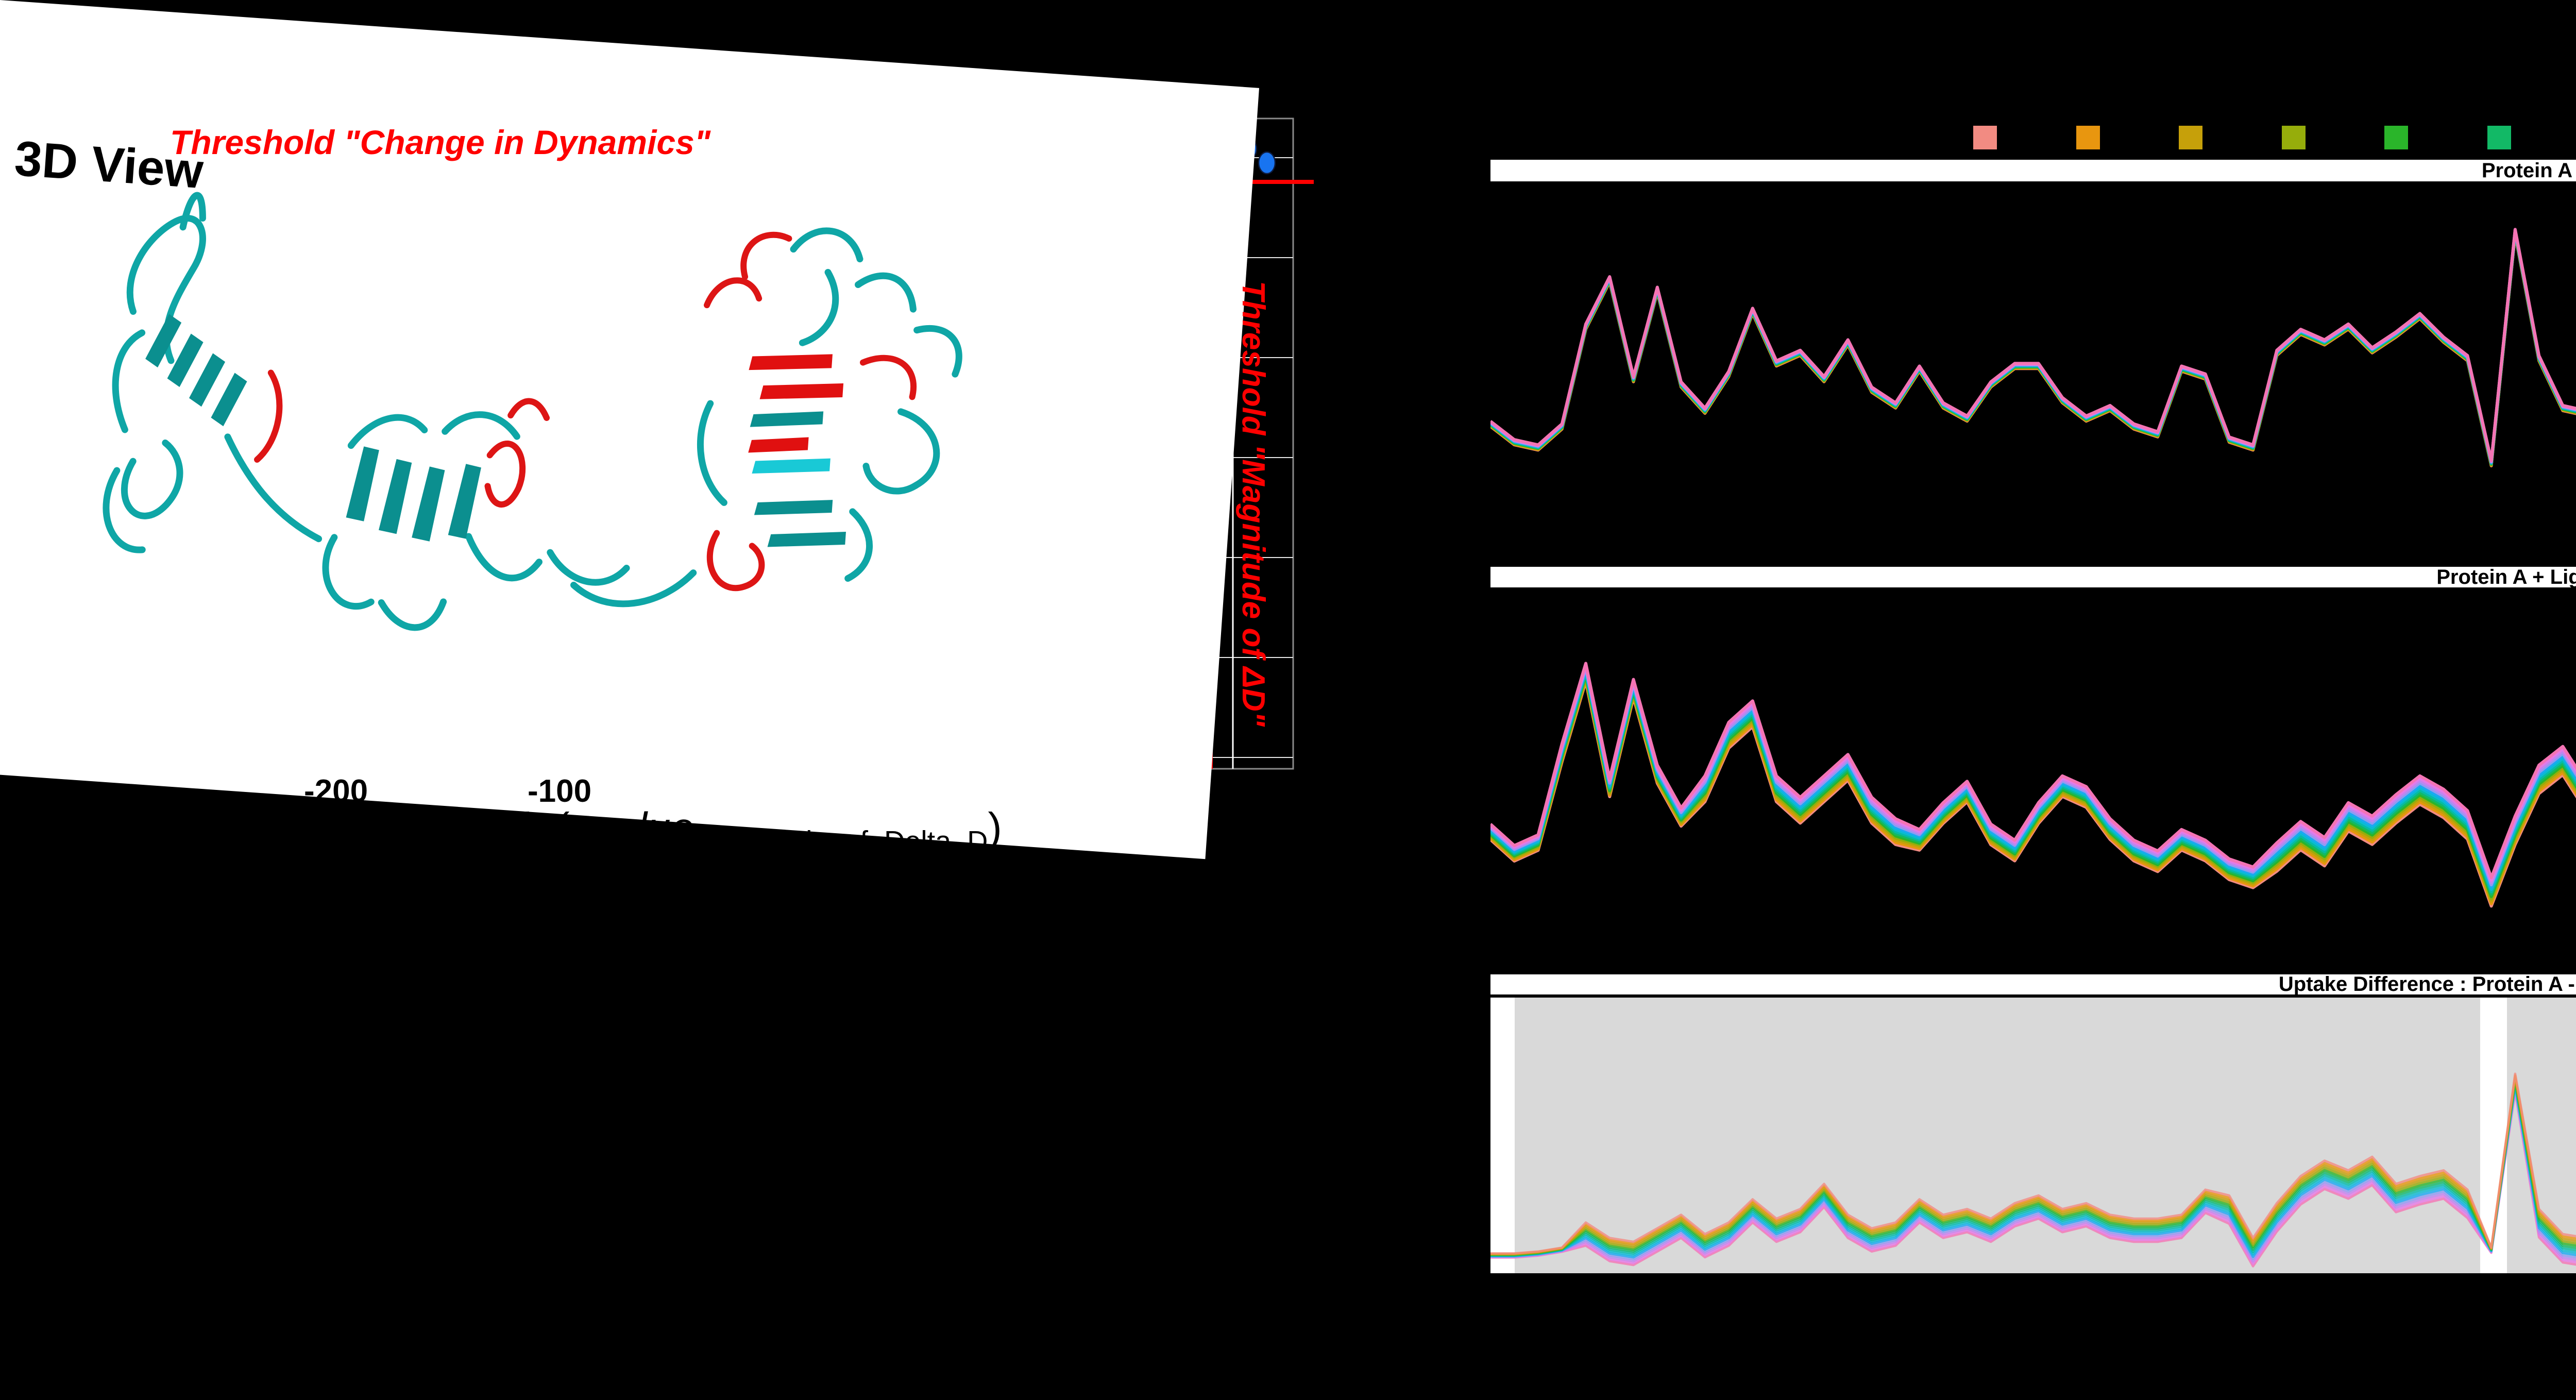  Describe the element at coordinates (791, 466) in the screenshot. I see `protein-strand-cyan` at that location.